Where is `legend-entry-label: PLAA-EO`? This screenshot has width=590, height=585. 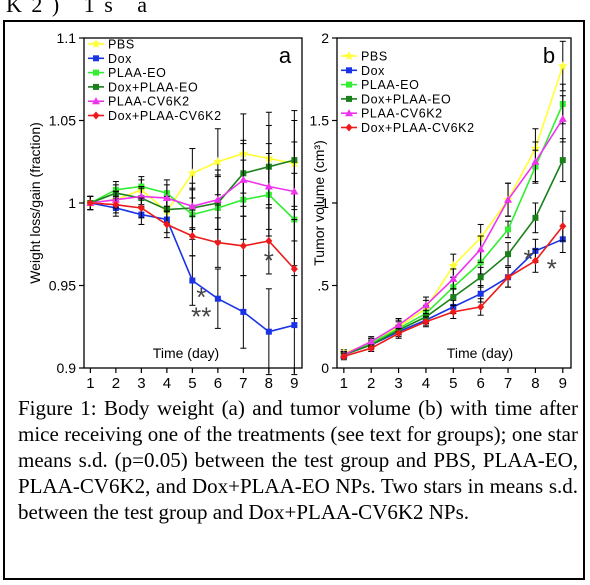 legend-entry-label: PLAA-EO is located at coordinates (137, 73).